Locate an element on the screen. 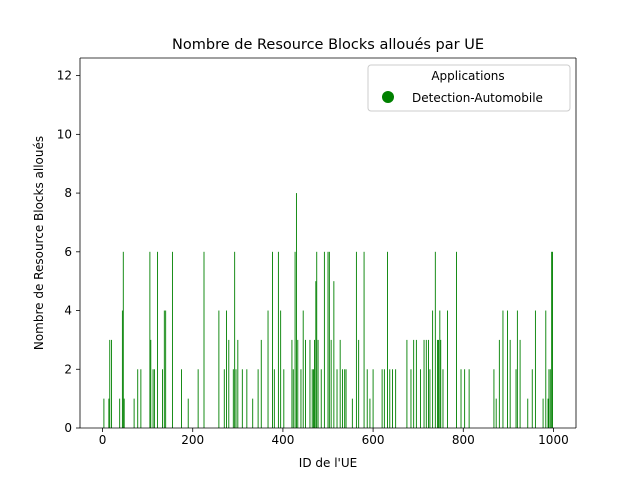 The image size is (640, 485). legend-entry-label: Detection-Automobile is located at coordinates (477, 98).